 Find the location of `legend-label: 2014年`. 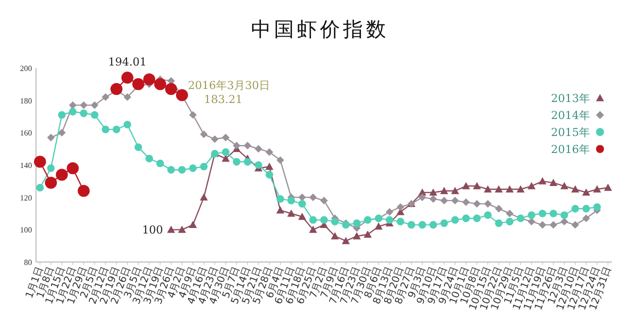

legend-label: 2014年 is located at coordinates (570, 115).